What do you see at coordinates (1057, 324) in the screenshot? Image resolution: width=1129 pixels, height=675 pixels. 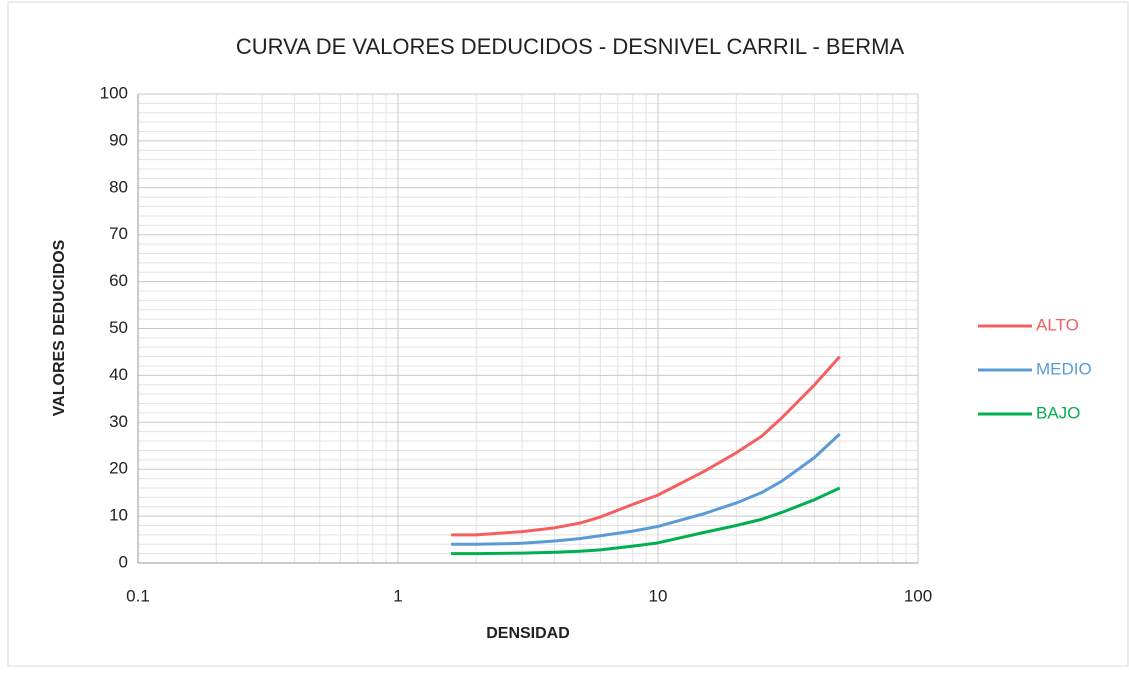 I see `legend-label: ALTO` at bounding box center [1057, 324].